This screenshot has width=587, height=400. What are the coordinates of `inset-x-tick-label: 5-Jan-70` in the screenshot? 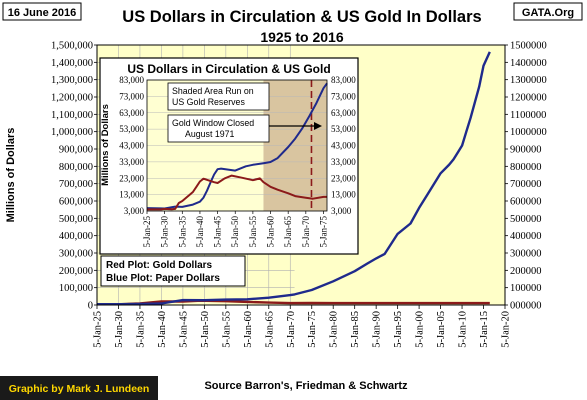 It's located at (306, 232).